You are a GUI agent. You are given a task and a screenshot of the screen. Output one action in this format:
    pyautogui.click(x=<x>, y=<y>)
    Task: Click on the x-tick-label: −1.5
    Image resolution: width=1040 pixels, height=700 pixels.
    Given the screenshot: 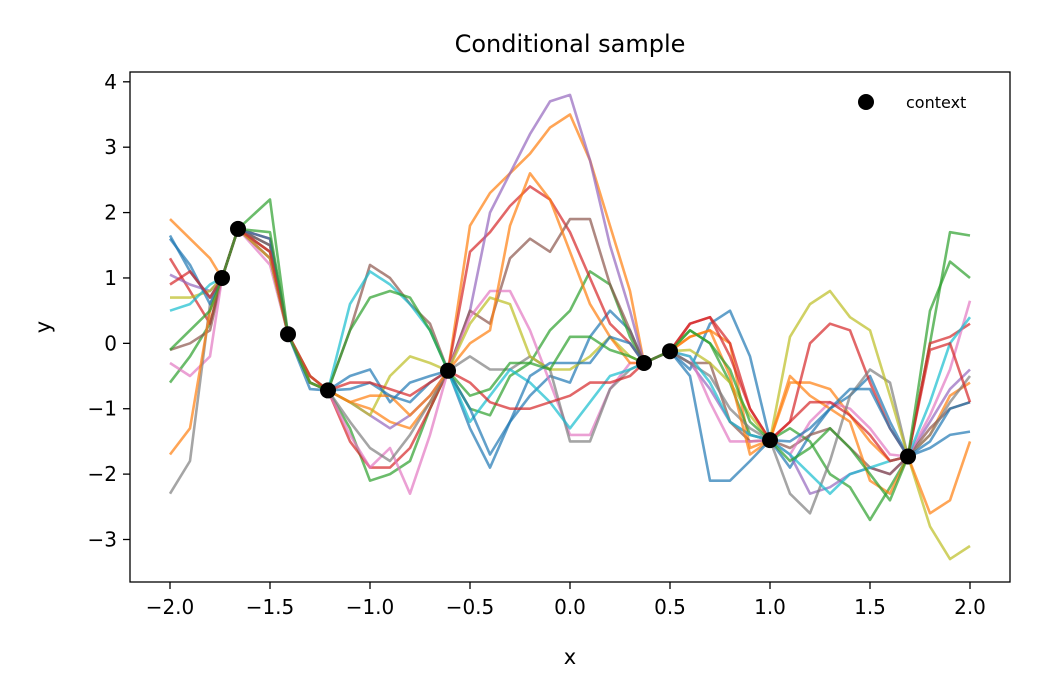 What is the action you would take?
    pyautogui.click(x=270, y=607)
    